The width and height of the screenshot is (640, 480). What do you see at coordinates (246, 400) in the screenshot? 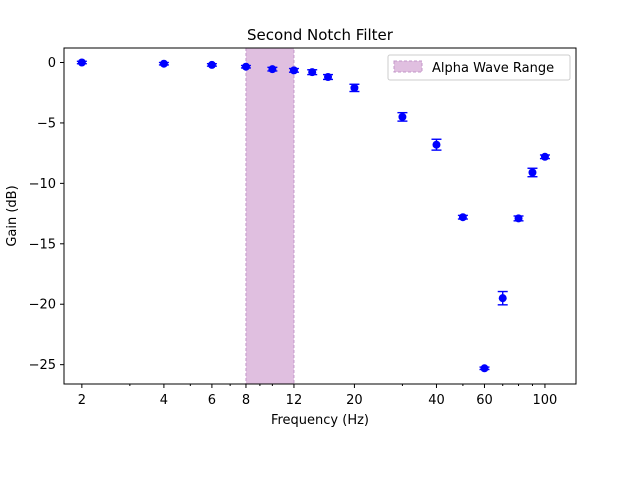
I see `x-tick-label: 8` at bounding box center [246, 400].